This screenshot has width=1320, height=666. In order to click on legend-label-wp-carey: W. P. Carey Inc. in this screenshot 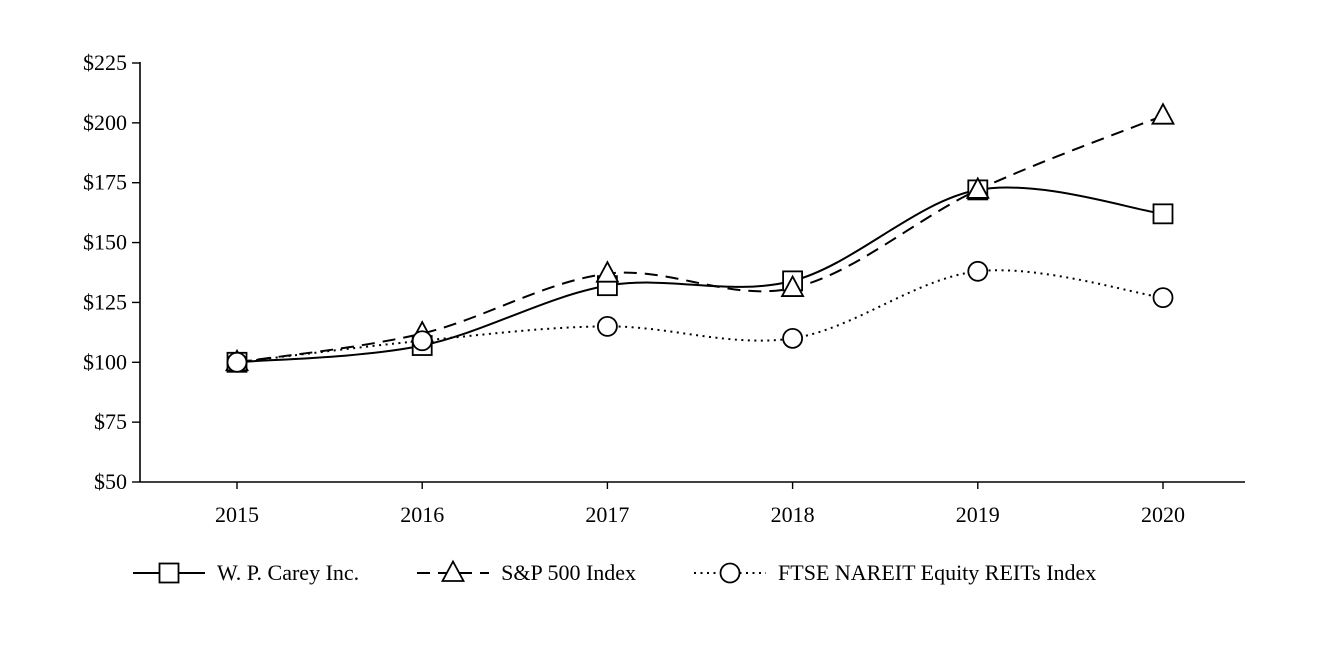, I will do `click(288, 572)`.